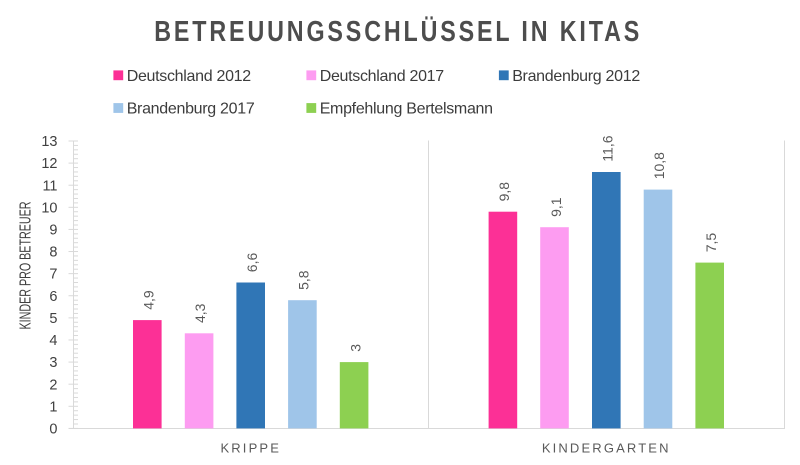 The width and height of the screenshot is (800, 465). I want to click on svg-text: 6,6, so click(252, 263).